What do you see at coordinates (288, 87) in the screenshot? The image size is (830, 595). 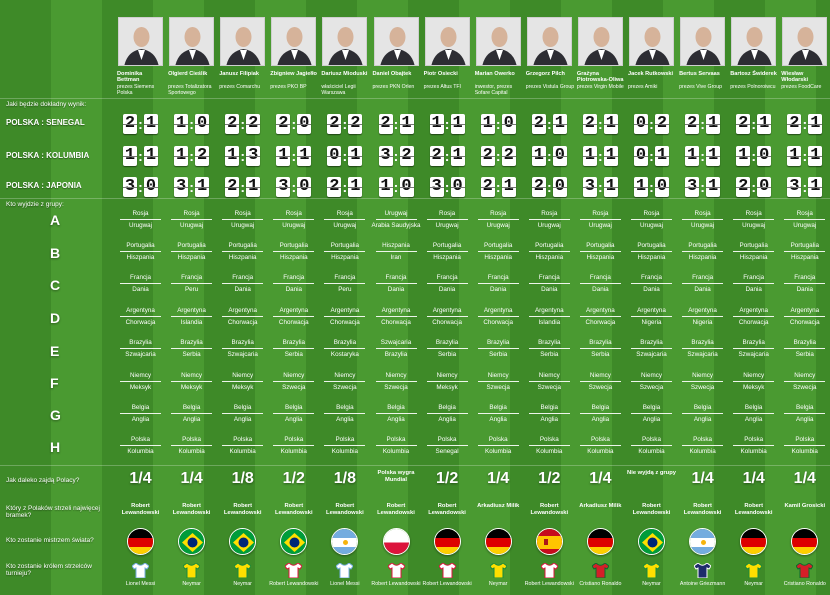 I see `expert-role: prezes PKO BP` at bounding box center [288, 87].